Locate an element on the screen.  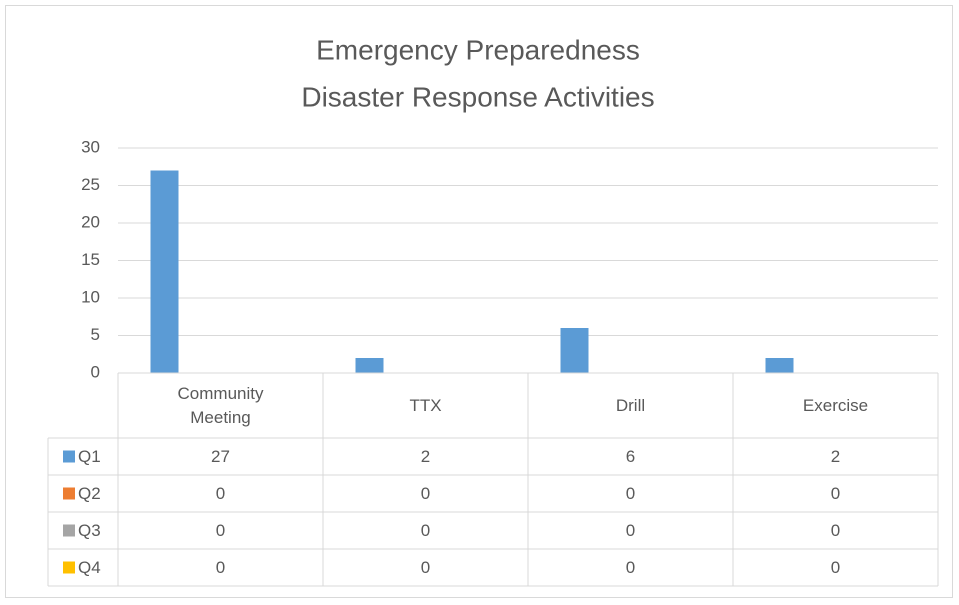
x-tick-label: TTX is located at coordinates (425, 405).